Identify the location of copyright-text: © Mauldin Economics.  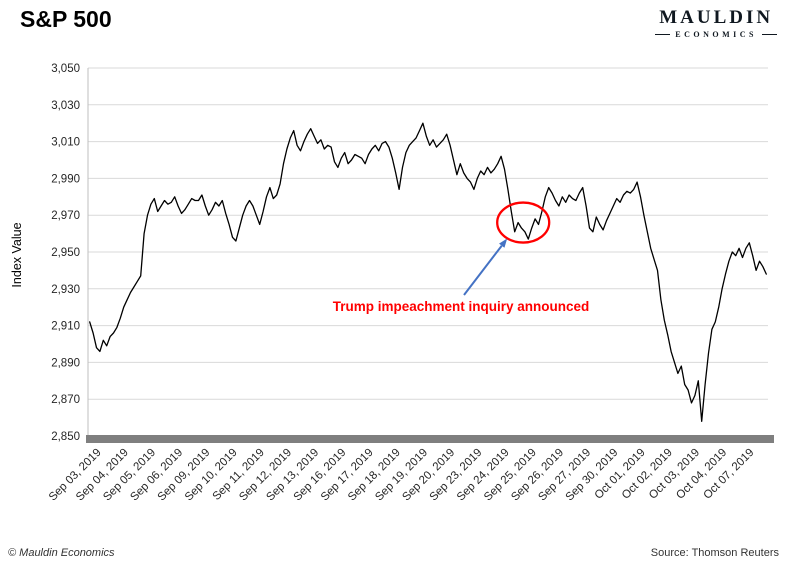
(61, 553).